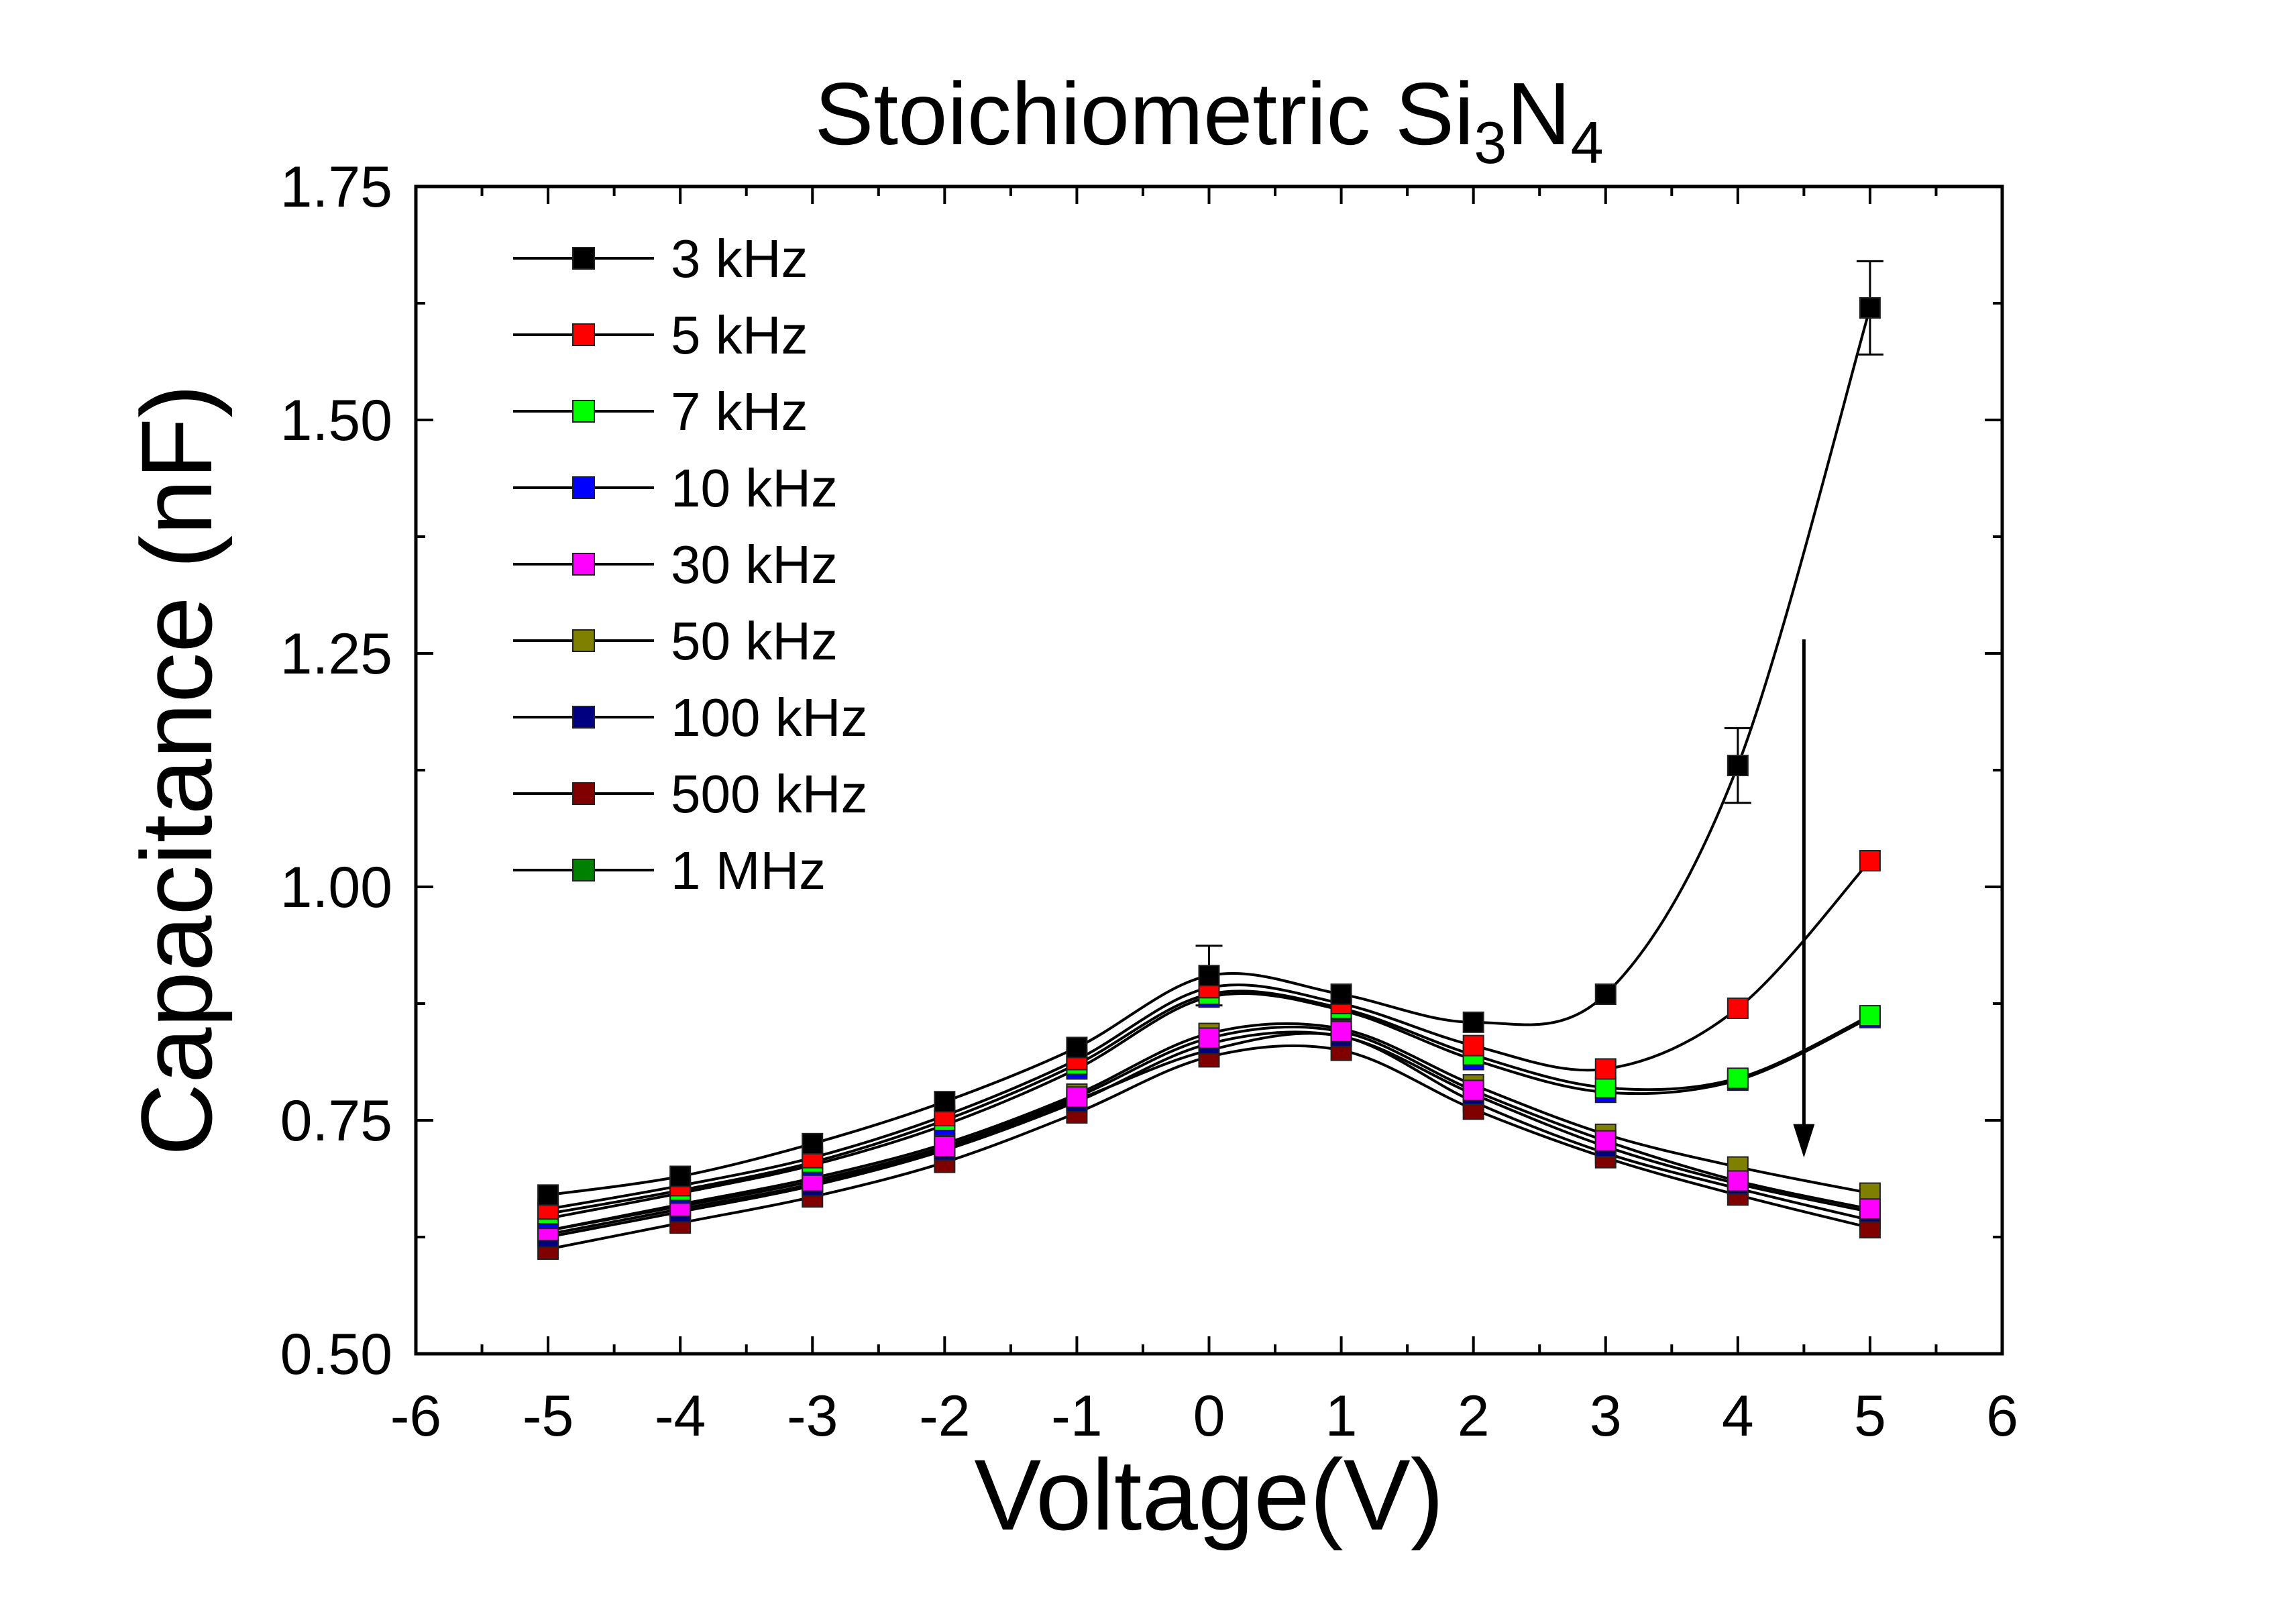 The width and height of the screenshot is (2296, 1604). What do you see at coordinates (769, 717) in the screenshot?
I see `legend-label: 100 kHz` at bounding box center [769, 717].